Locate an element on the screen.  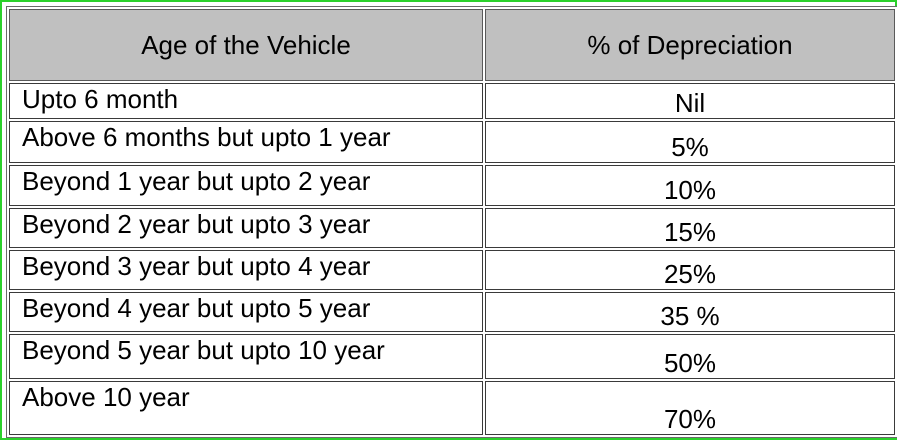
depreciation-cell: 70% is located at coordinates (690, 407).